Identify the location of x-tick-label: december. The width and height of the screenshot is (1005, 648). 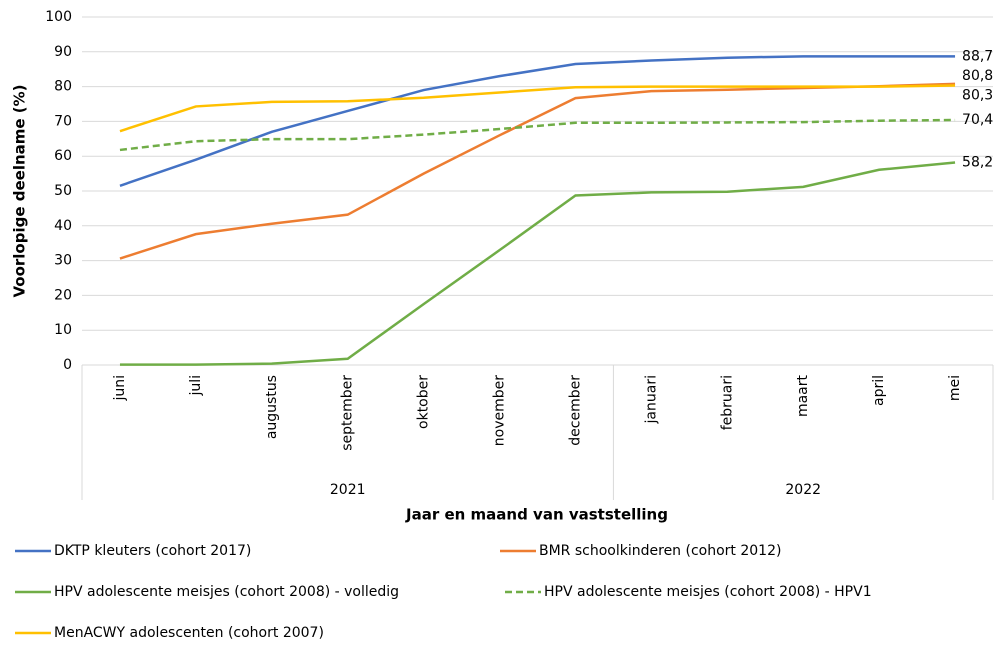
(575, 410).